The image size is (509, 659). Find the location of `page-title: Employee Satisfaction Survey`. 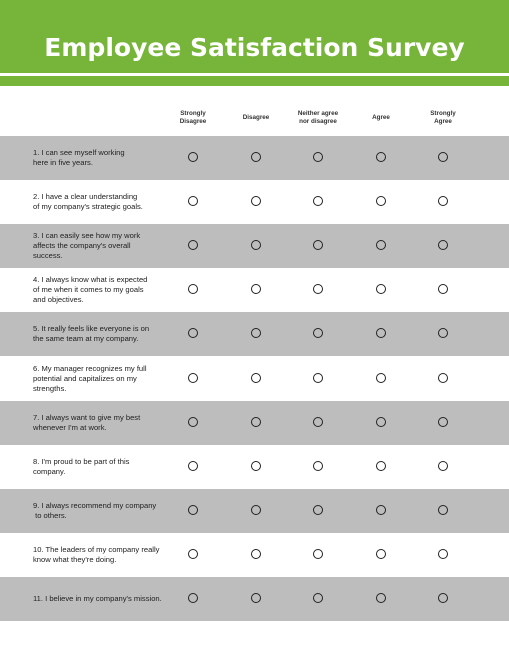

page-title: Employee Satisfaction Survey is located at coordinates (254, 47).